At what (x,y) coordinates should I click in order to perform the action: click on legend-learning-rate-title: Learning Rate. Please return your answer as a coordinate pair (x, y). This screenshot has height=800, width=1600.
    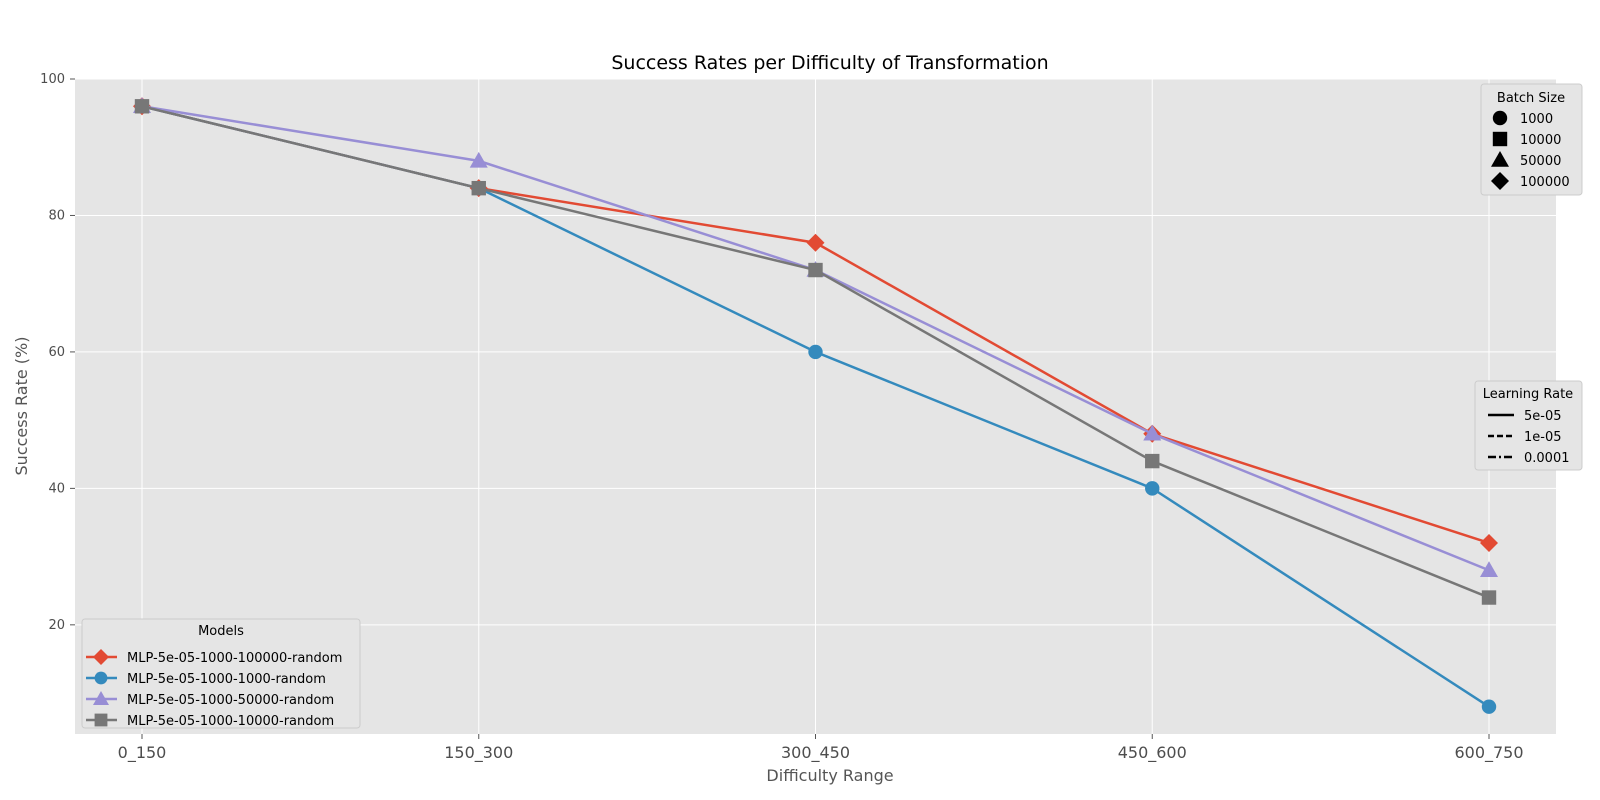
    Looking at the image, I should click on (1528, 394).